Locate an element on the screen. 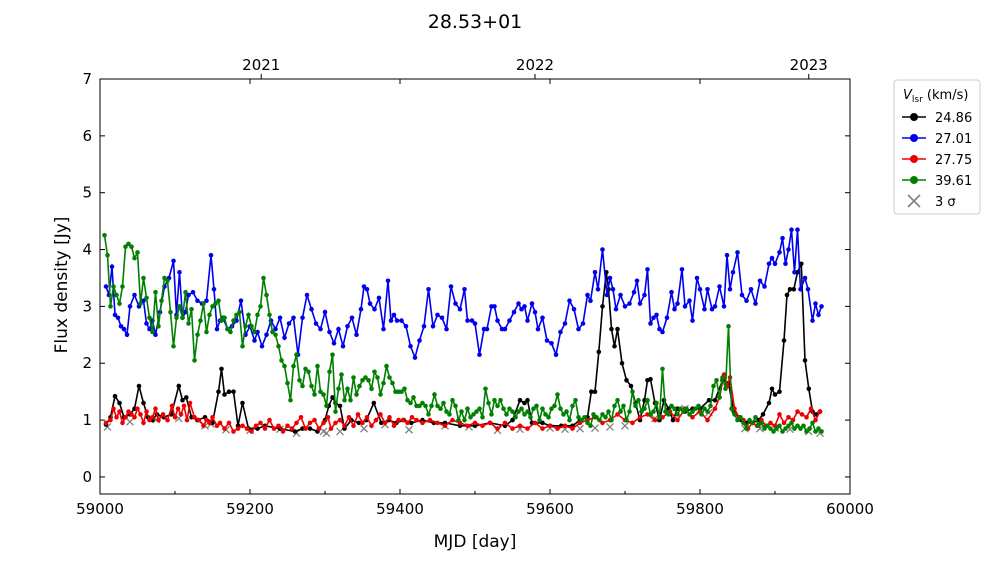  y-tick-label: 2 is located at coordinates (87, 363).